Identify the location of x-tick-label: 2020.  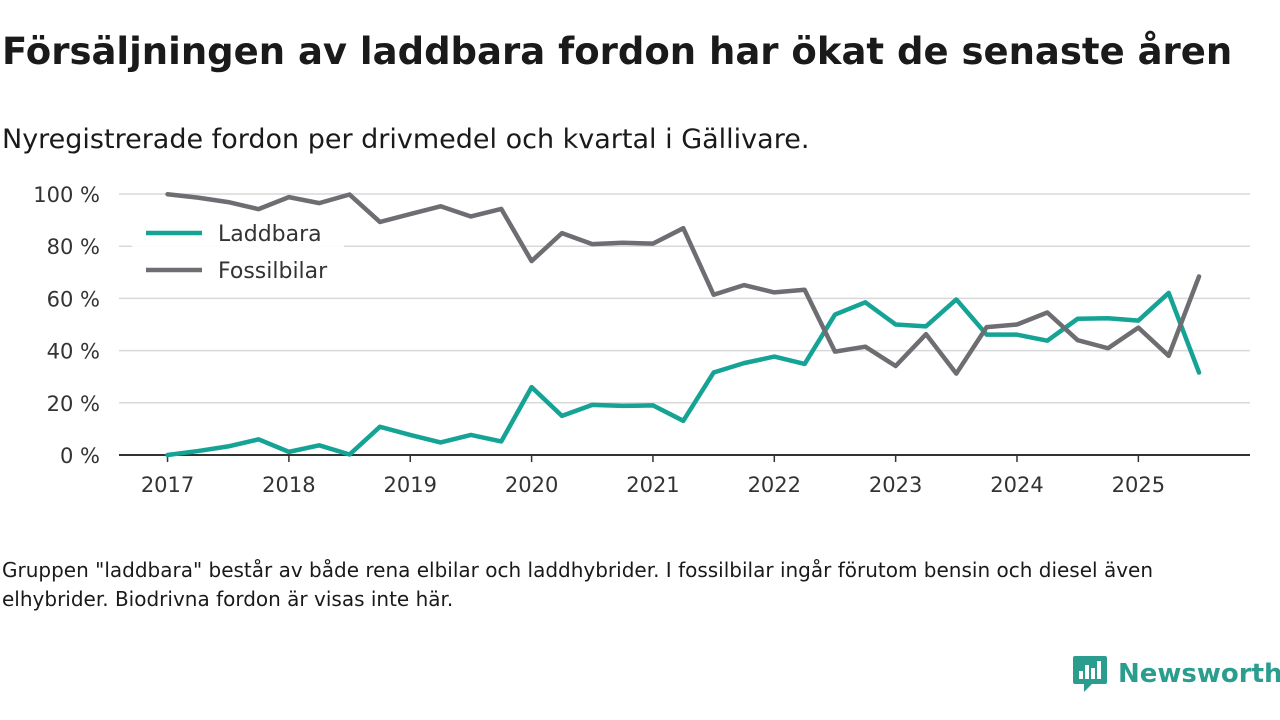
(531, 485).